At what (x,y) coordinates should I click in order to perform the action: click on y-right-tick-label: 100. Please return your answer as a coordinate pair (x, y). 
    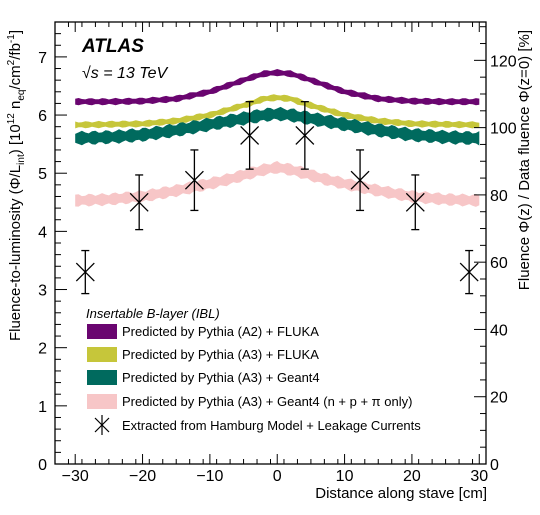
    Looking at the image, I should click on (503, 129).